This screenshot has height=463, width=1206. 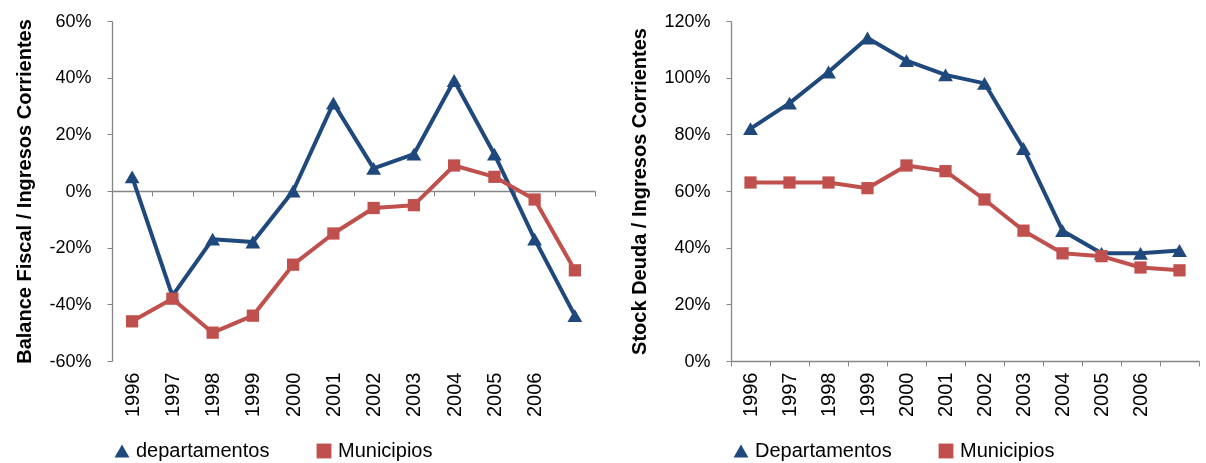 I want to click on y-tick-label: -60%, so click(x=70, y=360).